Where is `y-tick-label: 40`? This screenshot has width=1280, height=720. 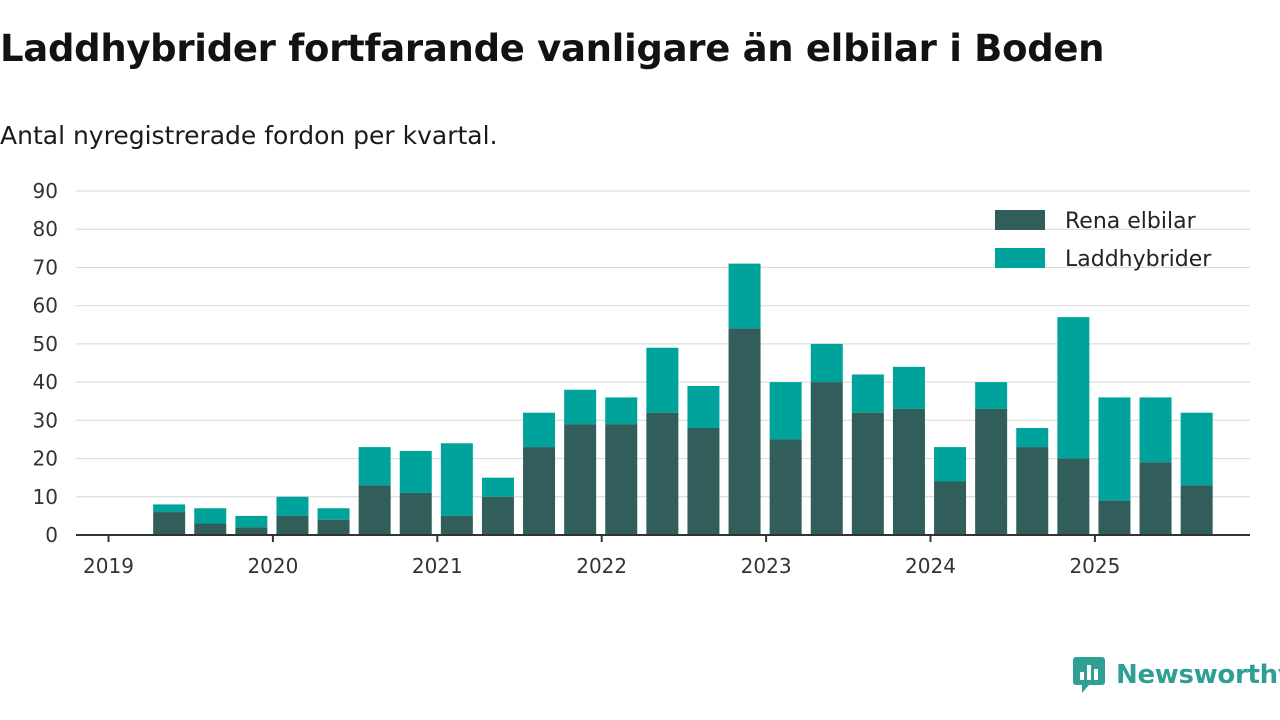
y-tick-label: 40 is located at coordinates (45, 382).